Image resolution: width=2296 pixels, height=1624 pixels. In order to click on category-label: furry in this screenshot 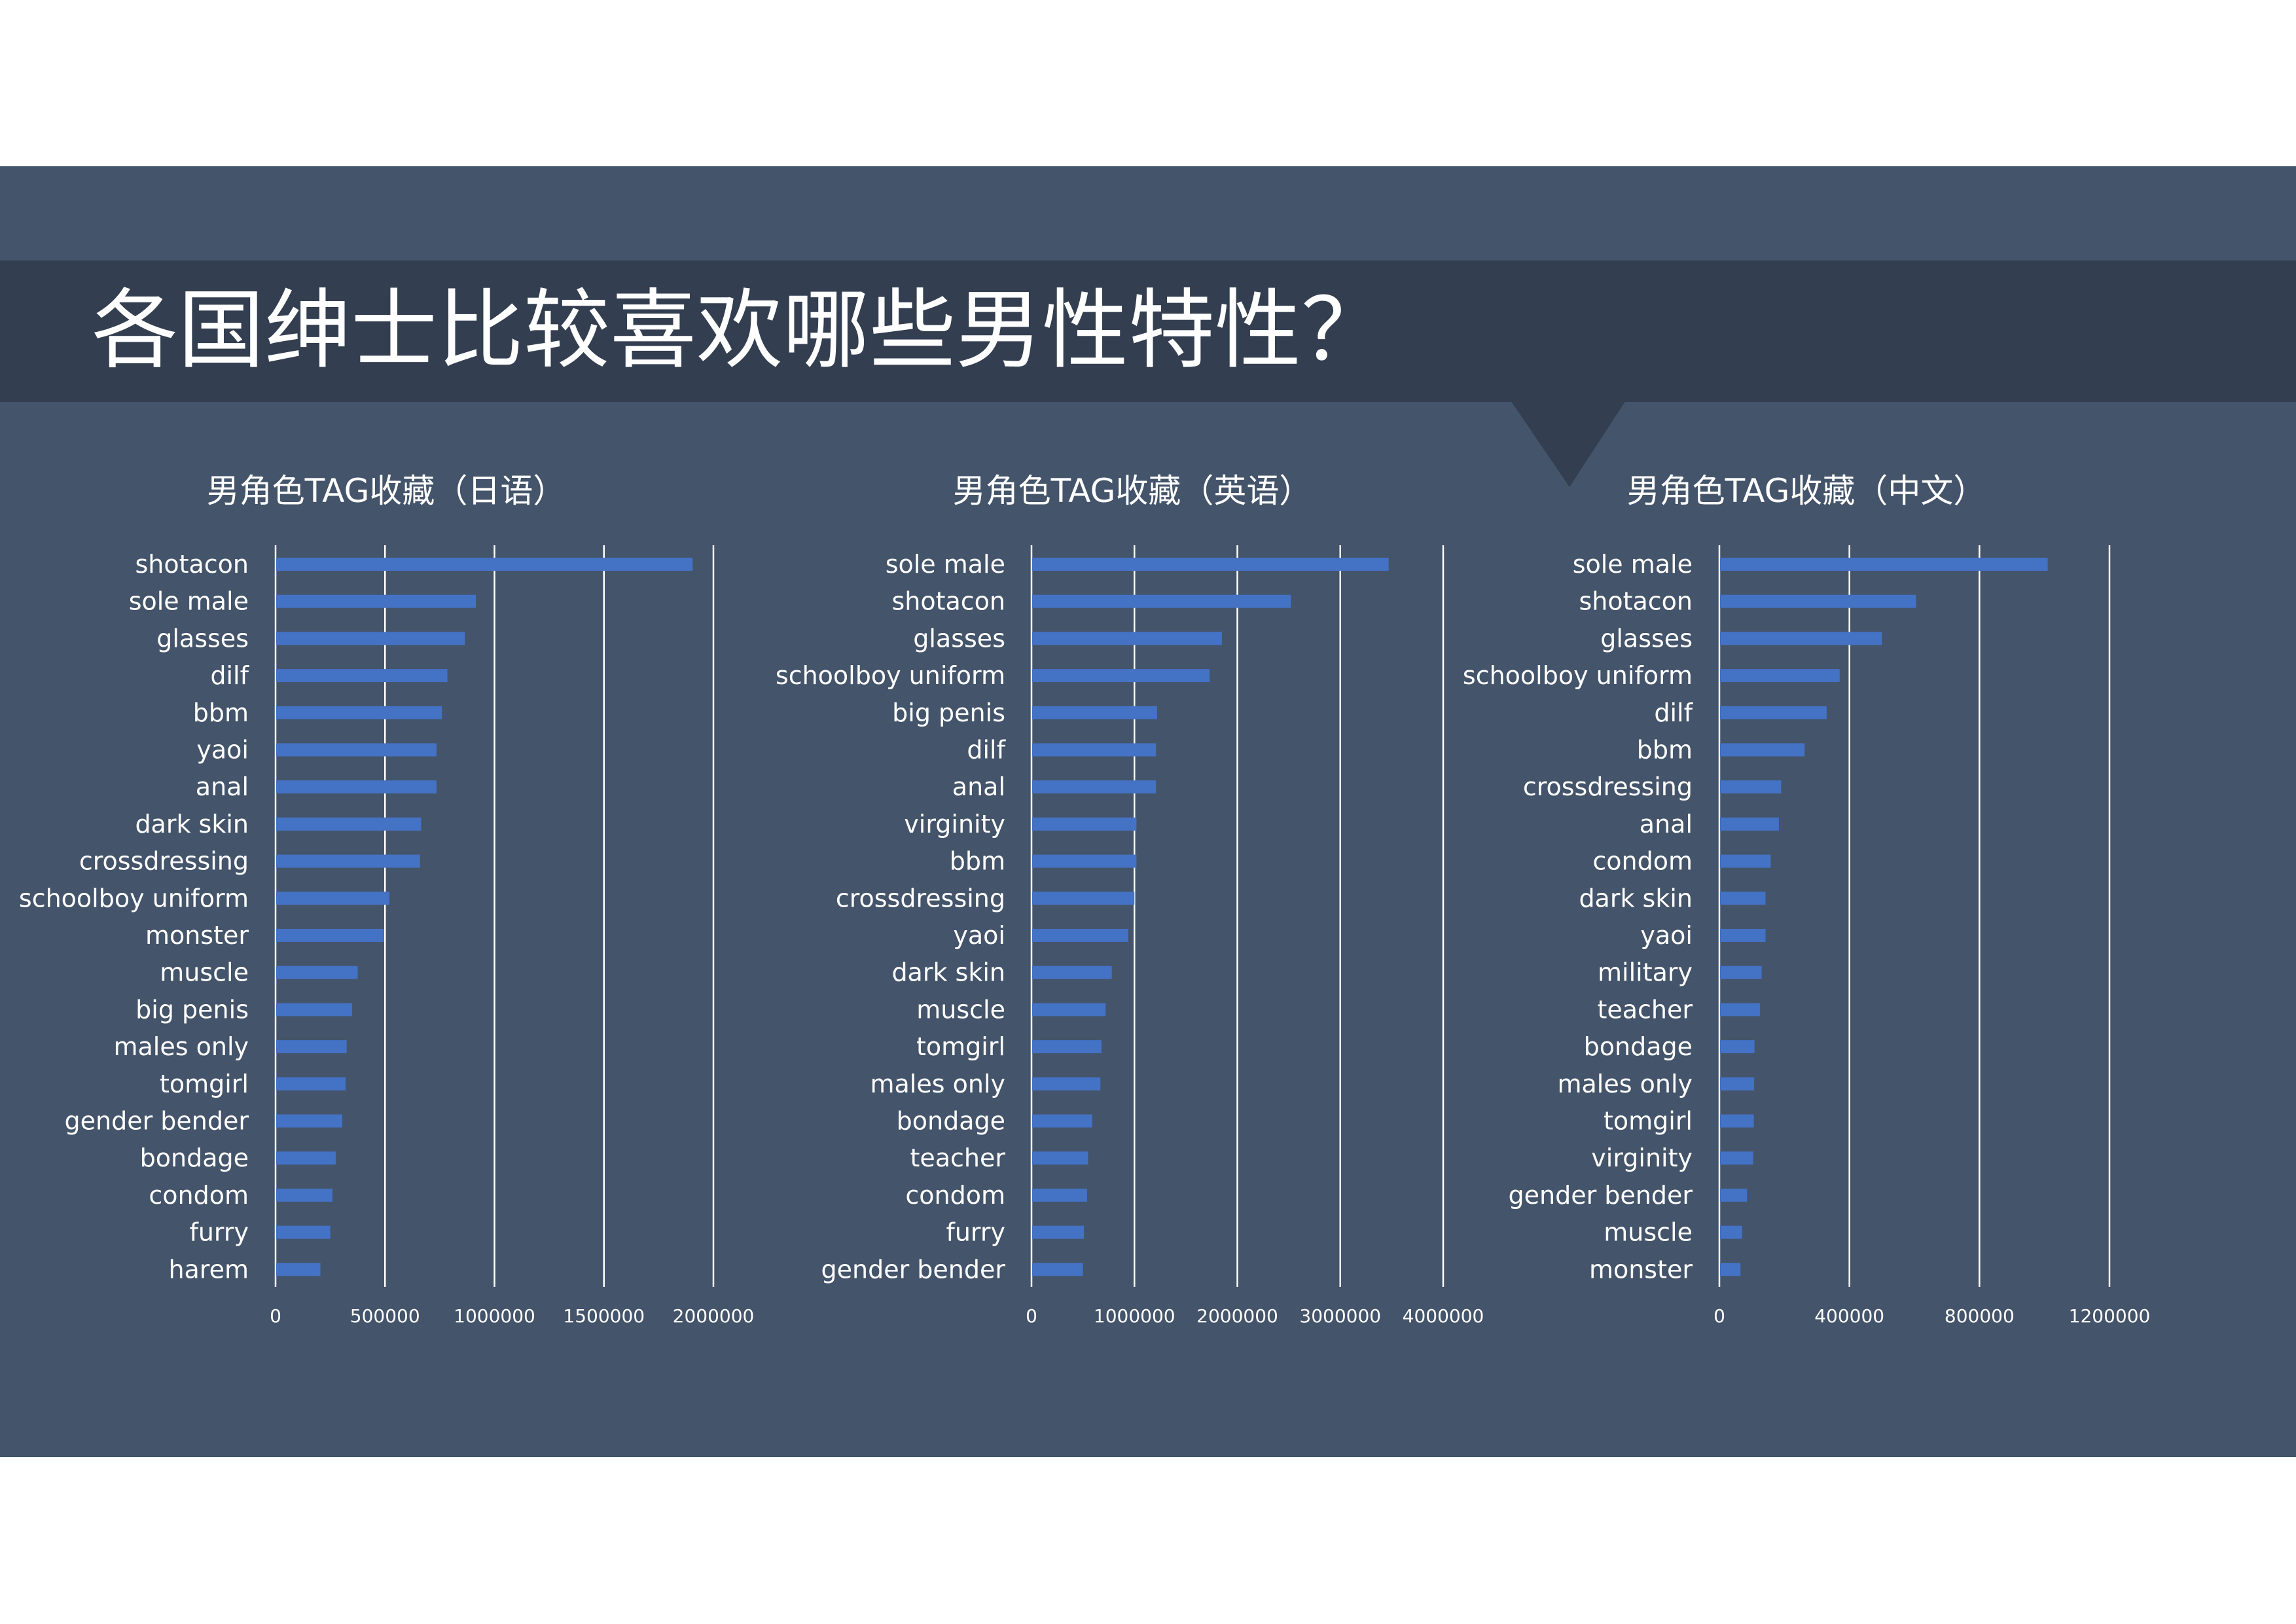, I will do `click(219, 1232)`.